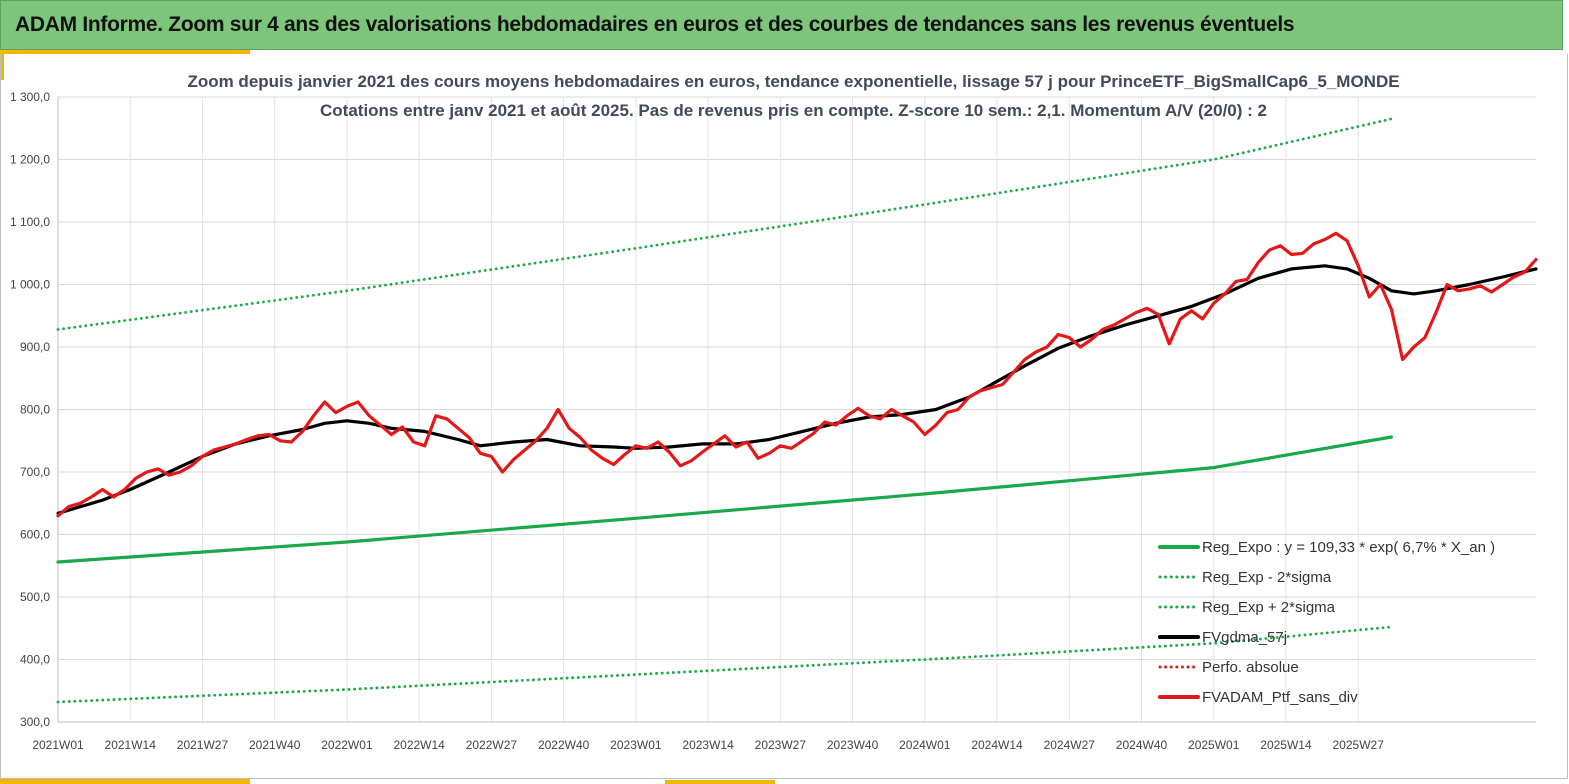  Describe the element at coordinates (1250, 667) in the screenshot. I see `legend-label: Perfo. absolue` at that location.